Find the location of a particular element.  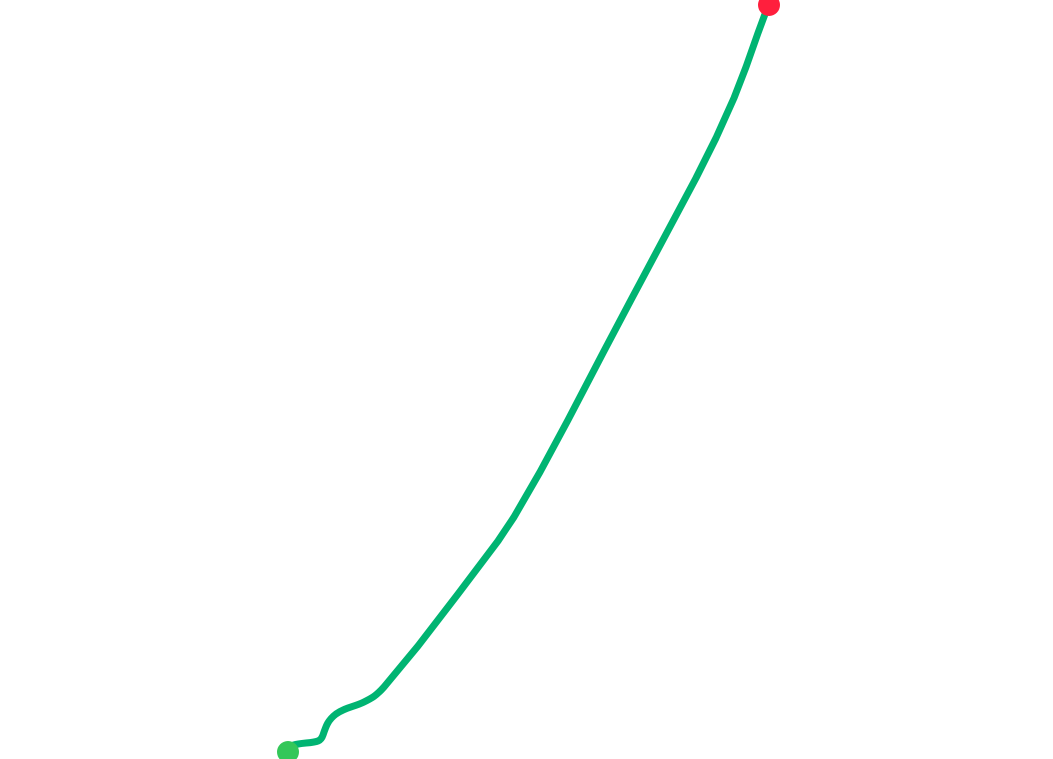

end-point-icon is located at coordinates (769, 8).